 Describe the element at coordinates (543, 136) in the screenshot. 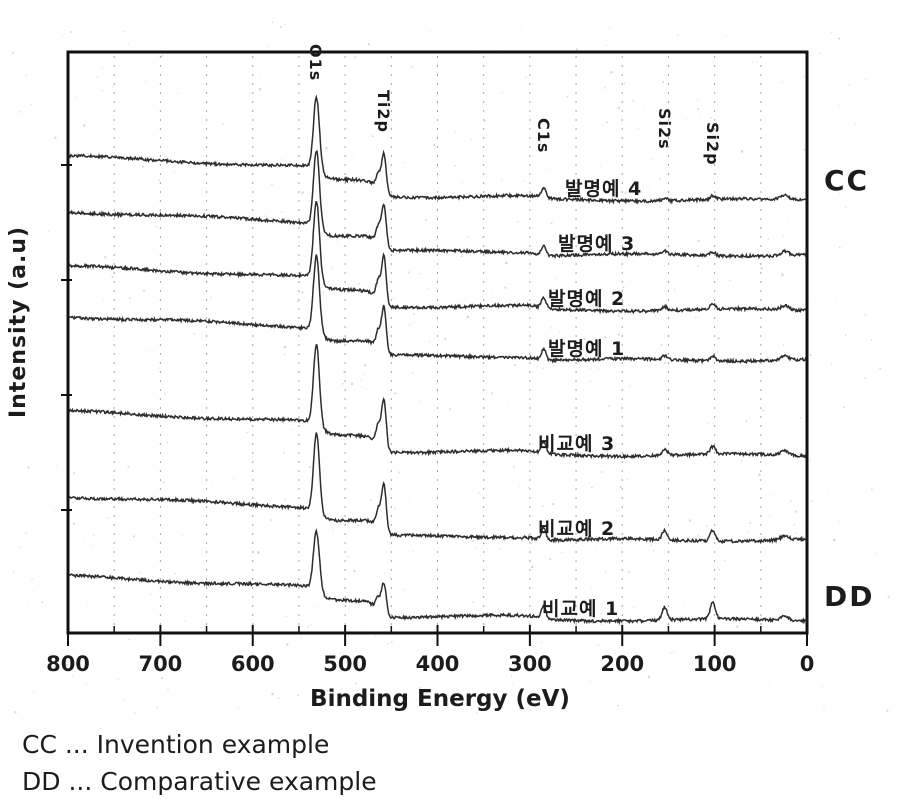

I see `peak-label-c1s: C1s` at that location.